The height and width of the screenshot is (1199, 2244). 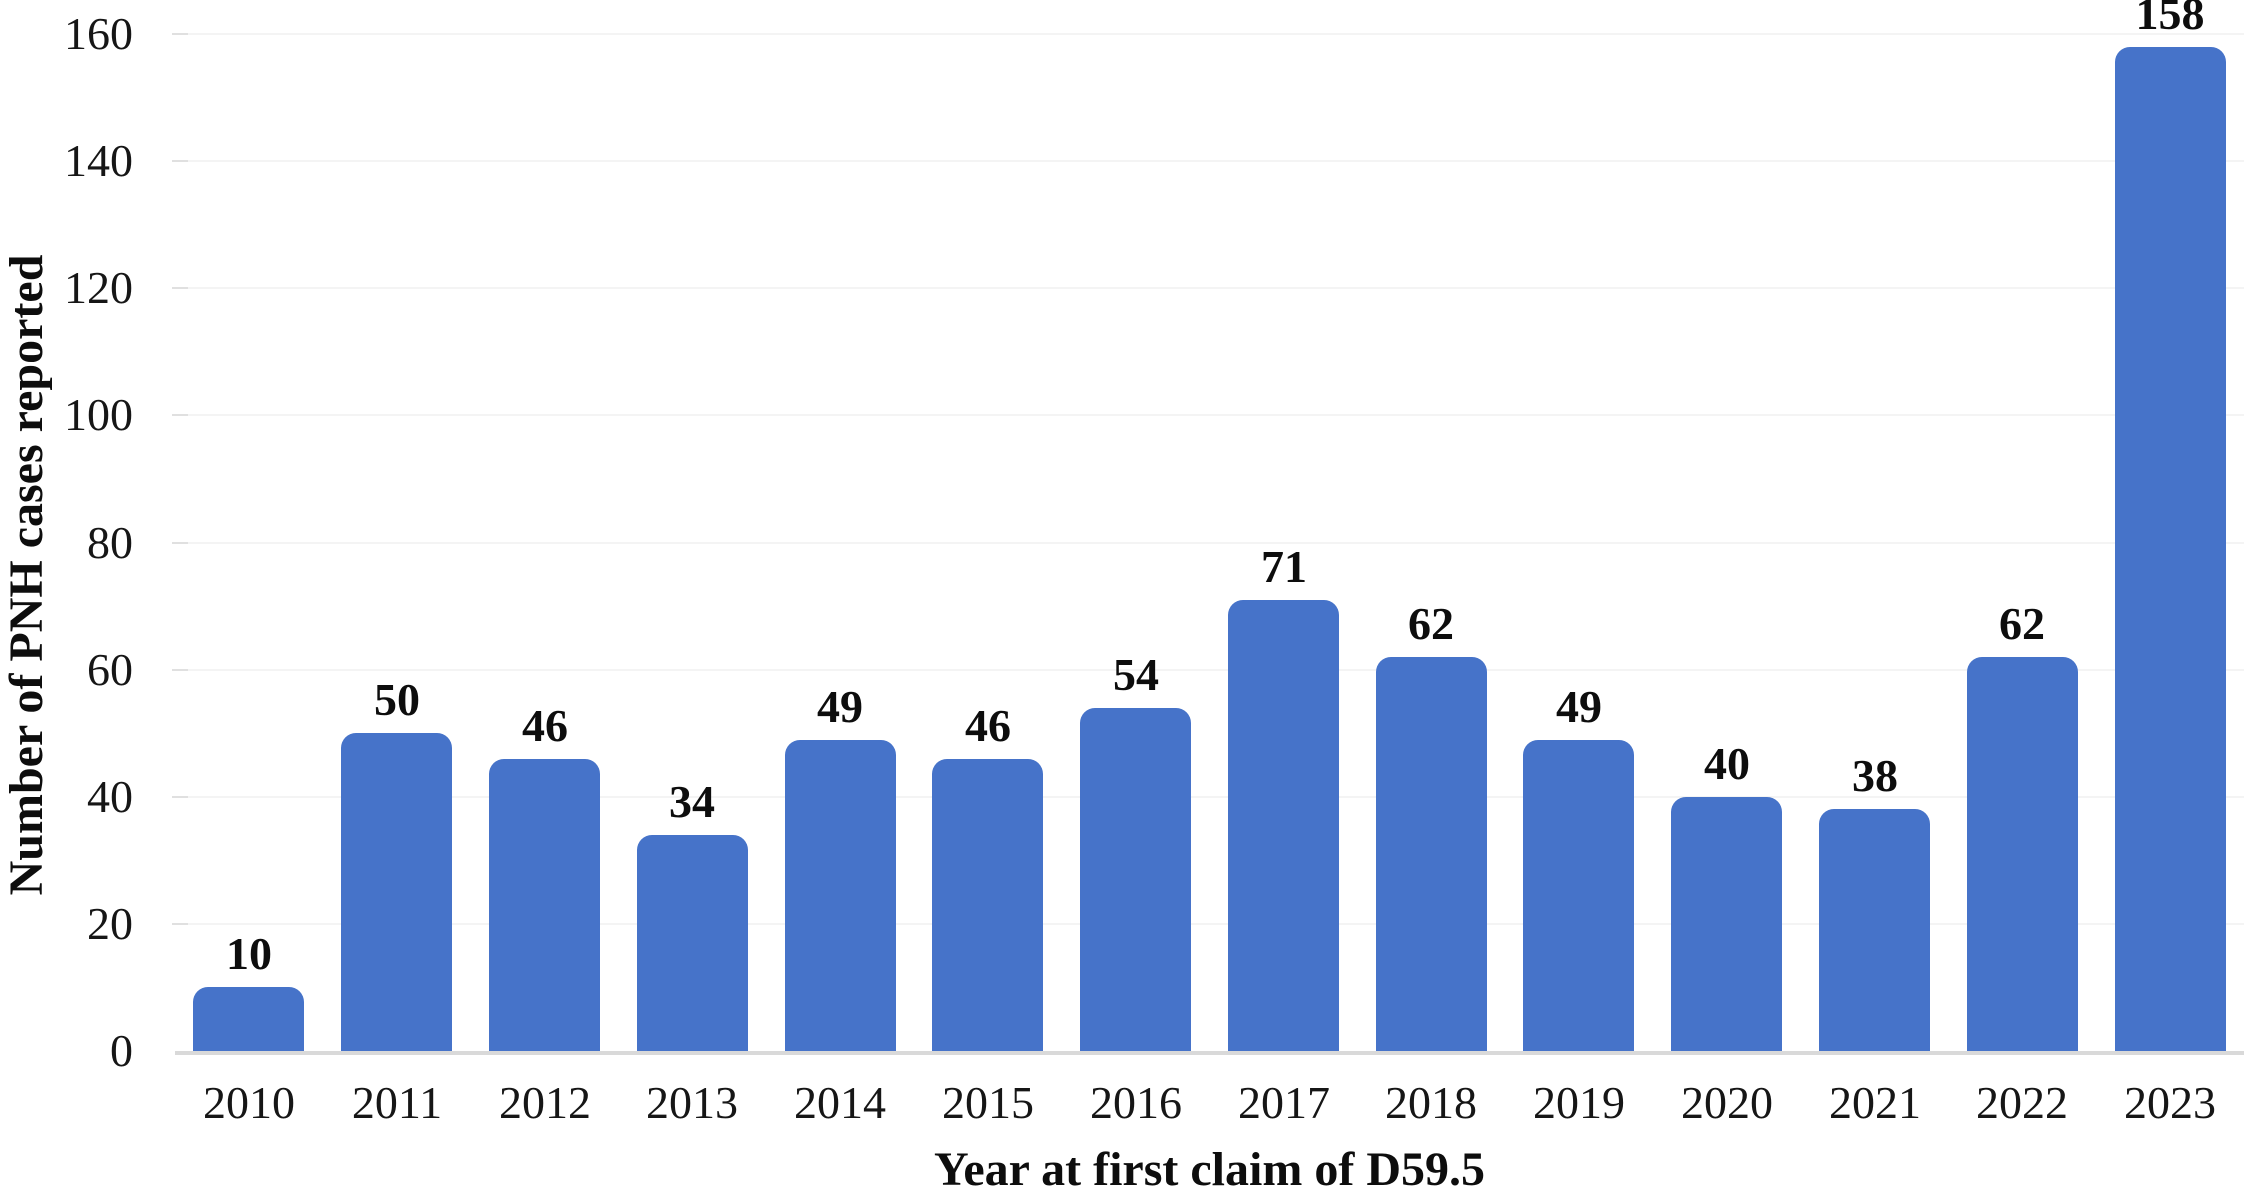 What do you see at coordinates (248, 1019) in the screenshot?
I see `bar-2010` at bounding box center [248, 1019].